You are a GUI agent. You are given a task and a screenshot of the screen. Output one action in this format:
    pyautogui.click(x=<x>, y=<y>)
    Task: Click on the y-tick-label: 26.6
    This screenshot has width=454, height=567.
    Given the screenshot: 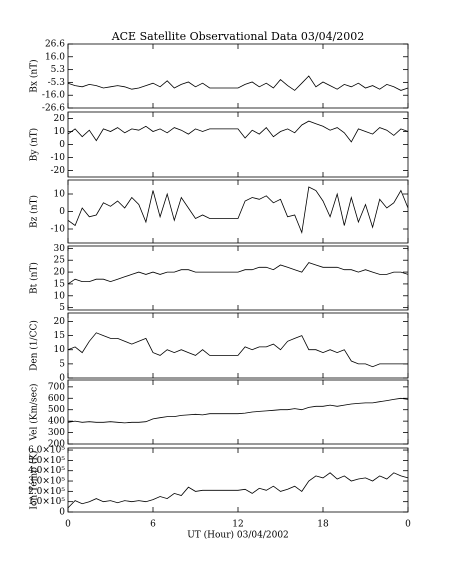 What is the action you would take?
    pyautogui.click(x=55, y=45)
    